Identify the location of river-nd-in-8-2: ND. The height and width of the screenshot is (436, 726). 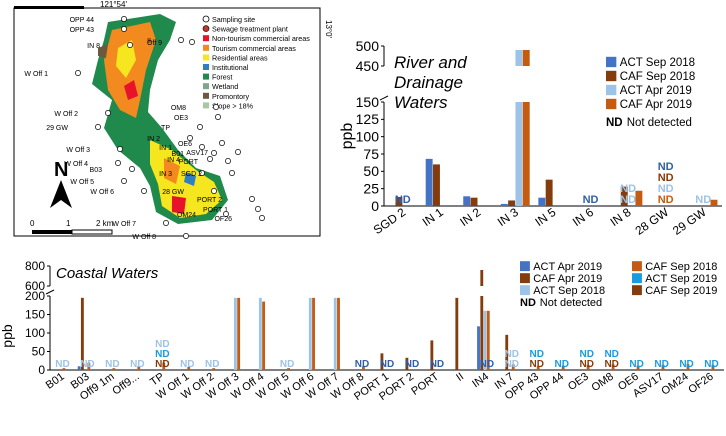
(628, 189).